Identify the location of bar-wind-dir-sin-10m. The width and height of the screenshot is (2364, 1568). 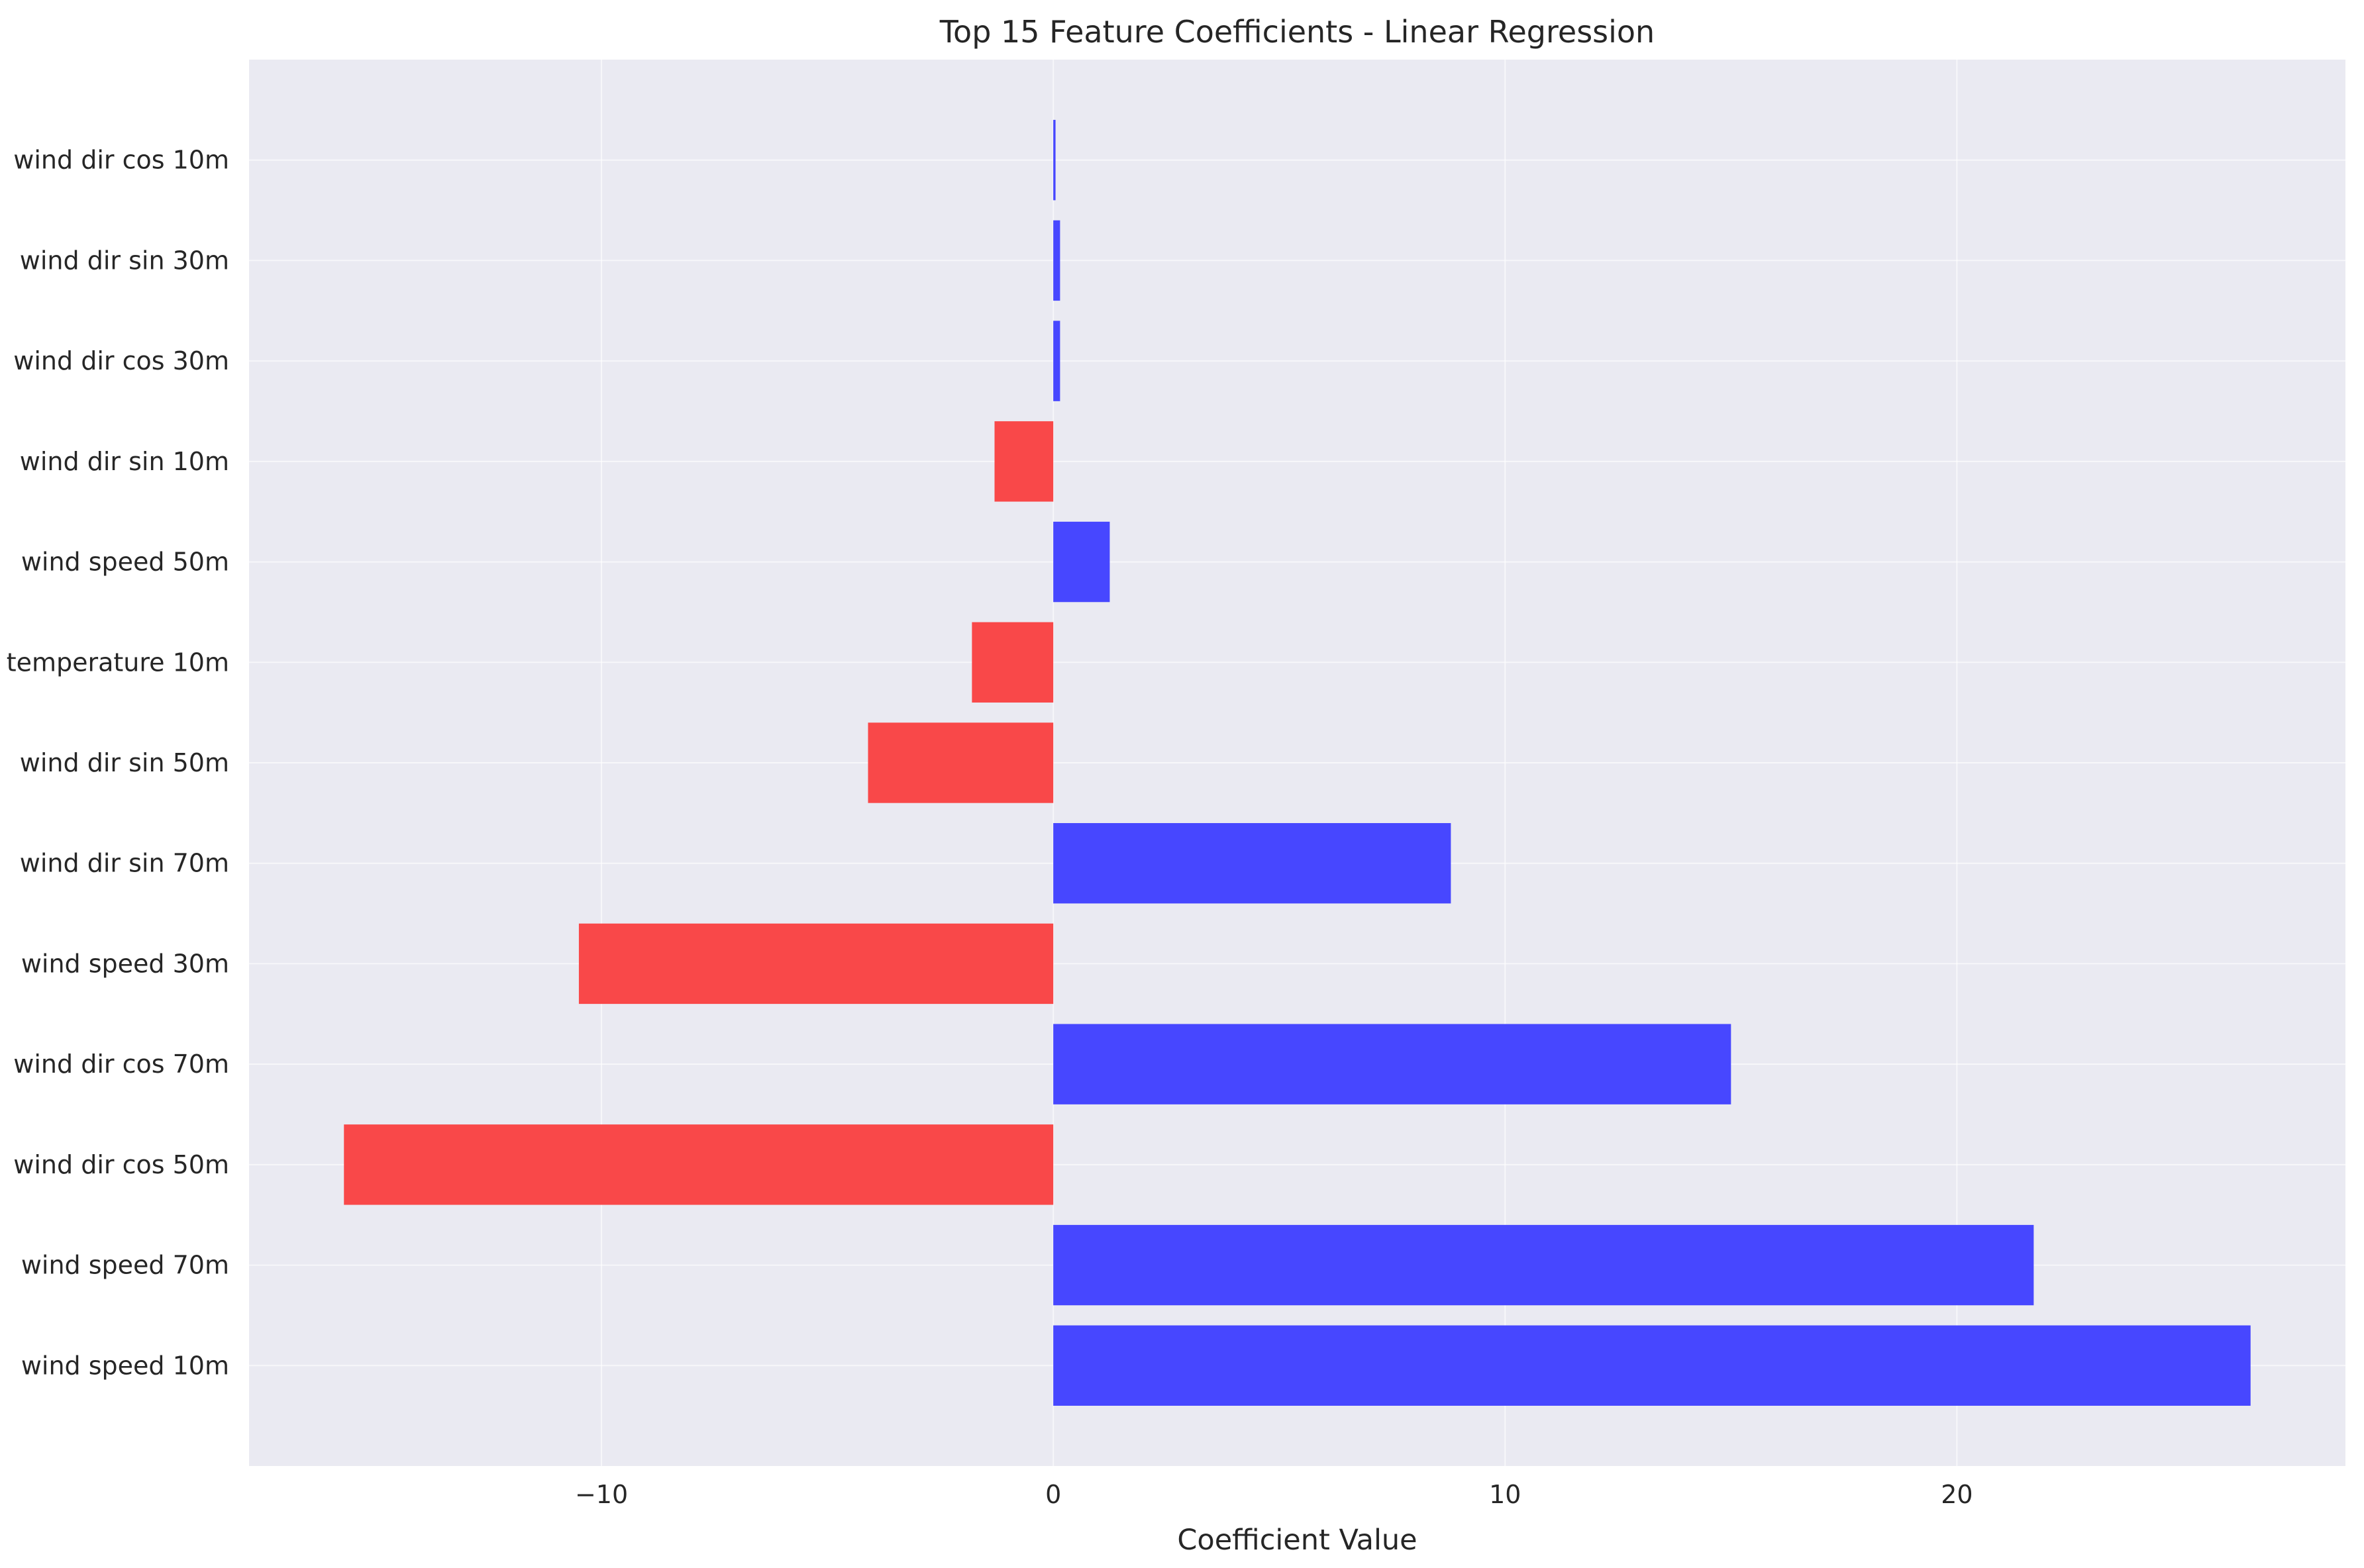
(1024, 461).